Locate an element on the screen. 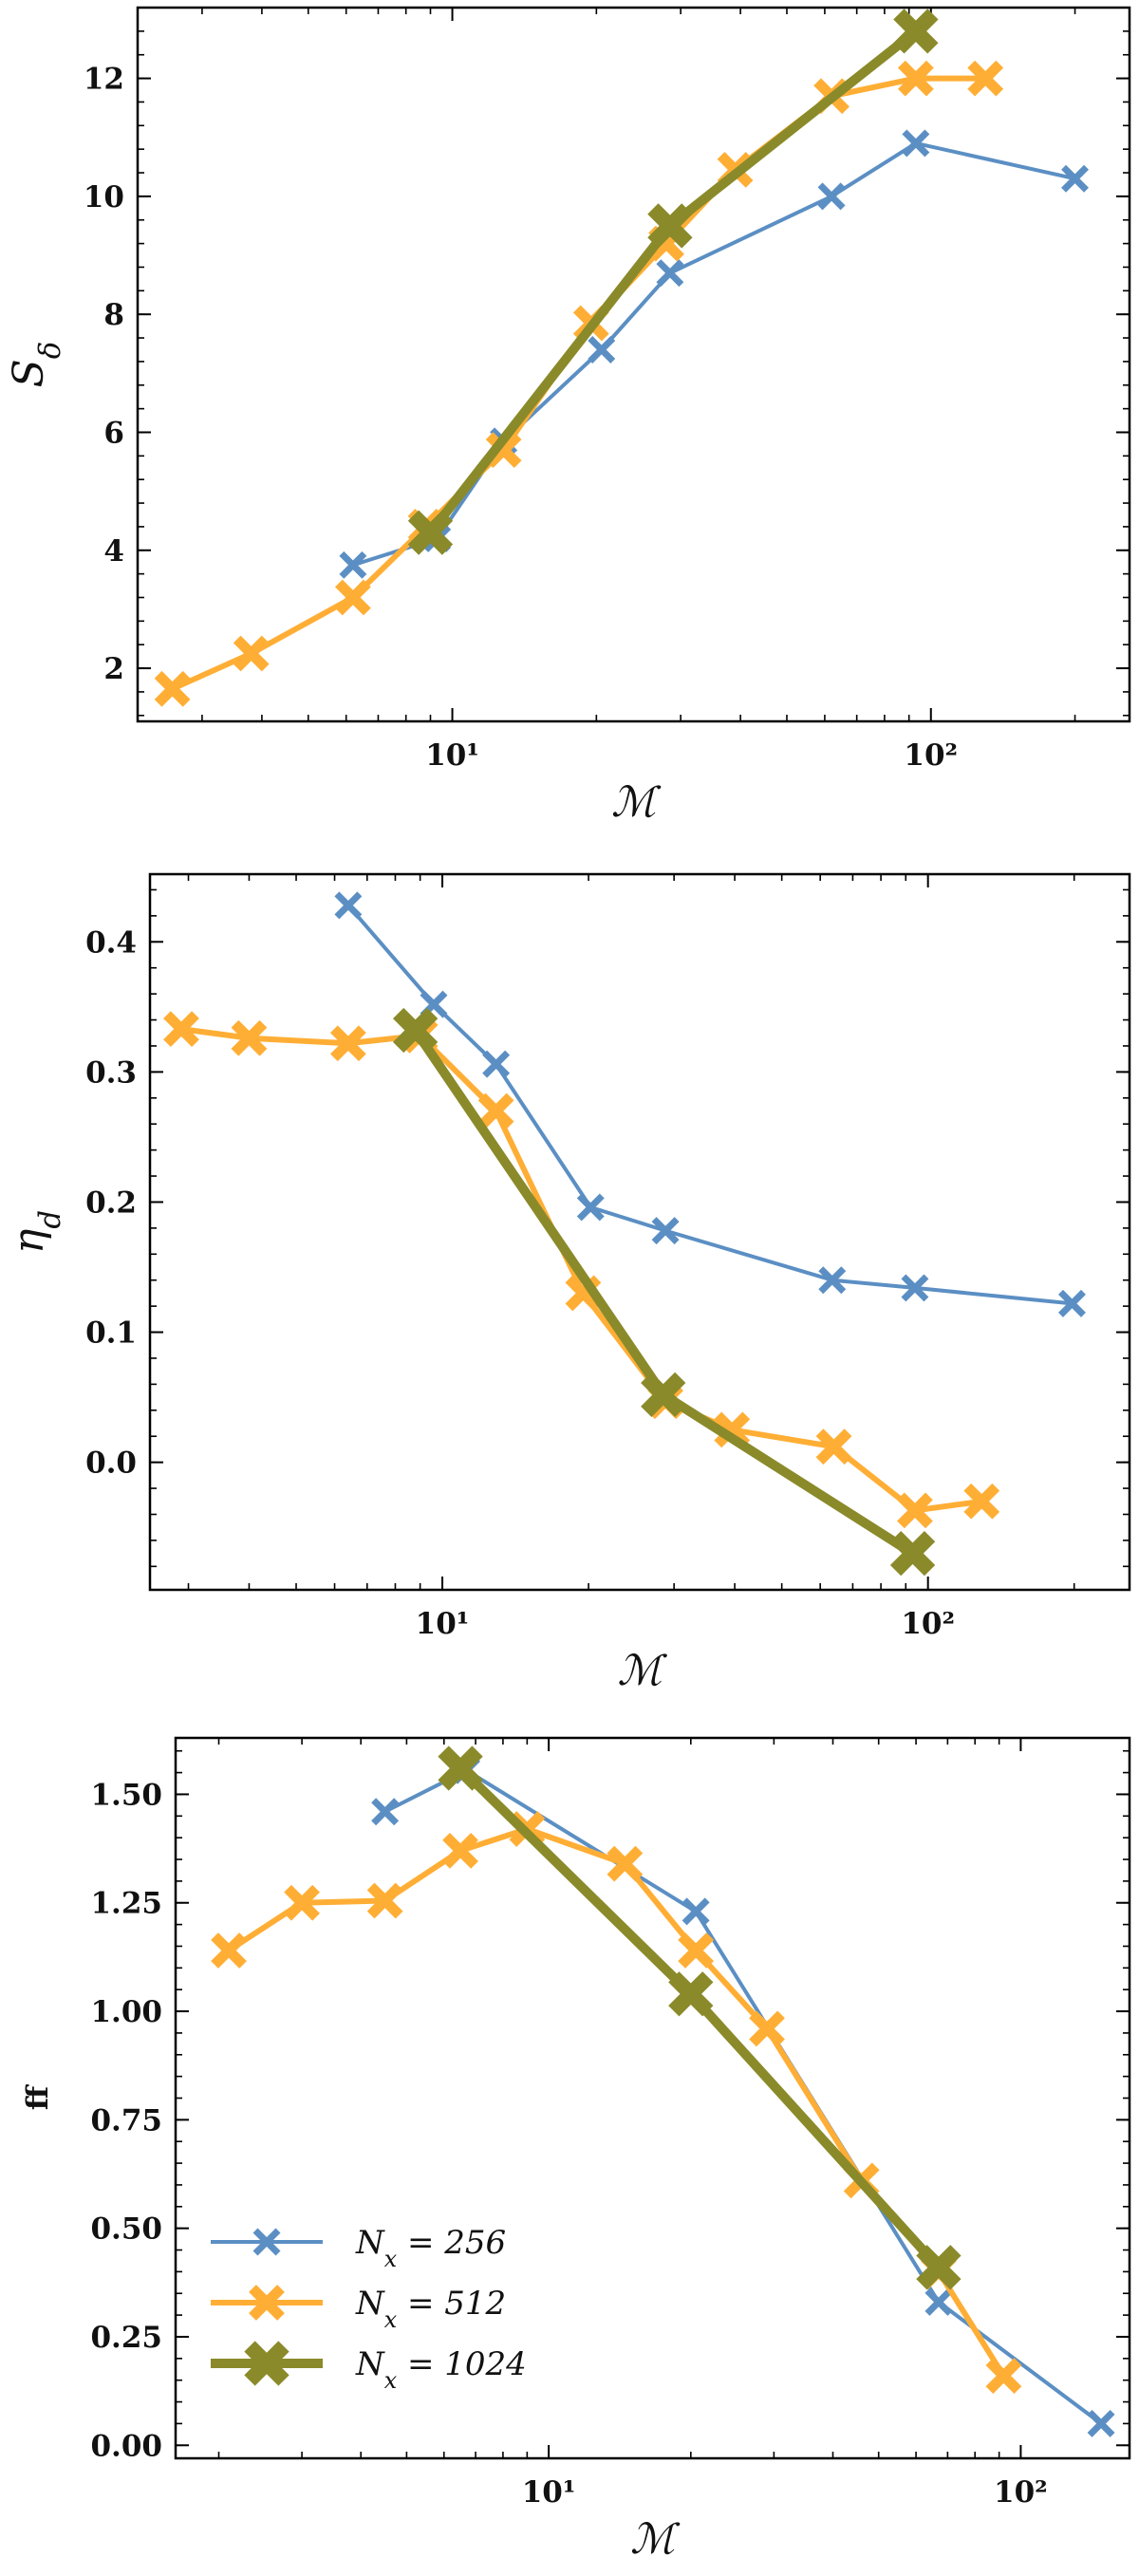 The width and height of the screenshot is (1139, 2576). y-tick-label: 0.2 is located at coordinates (111, 1202).